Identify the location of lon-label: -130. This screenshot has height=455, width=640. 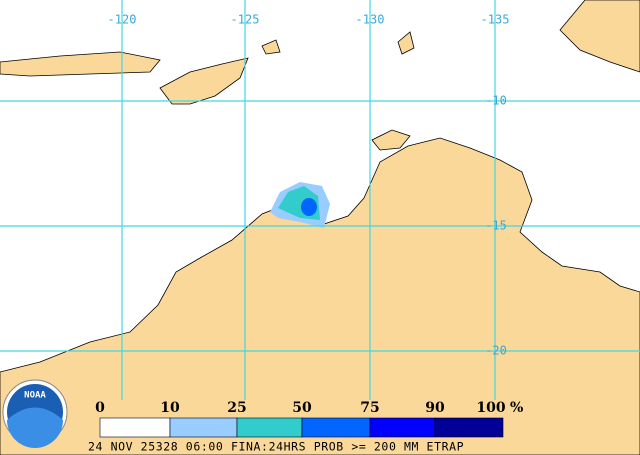
(370, 20).